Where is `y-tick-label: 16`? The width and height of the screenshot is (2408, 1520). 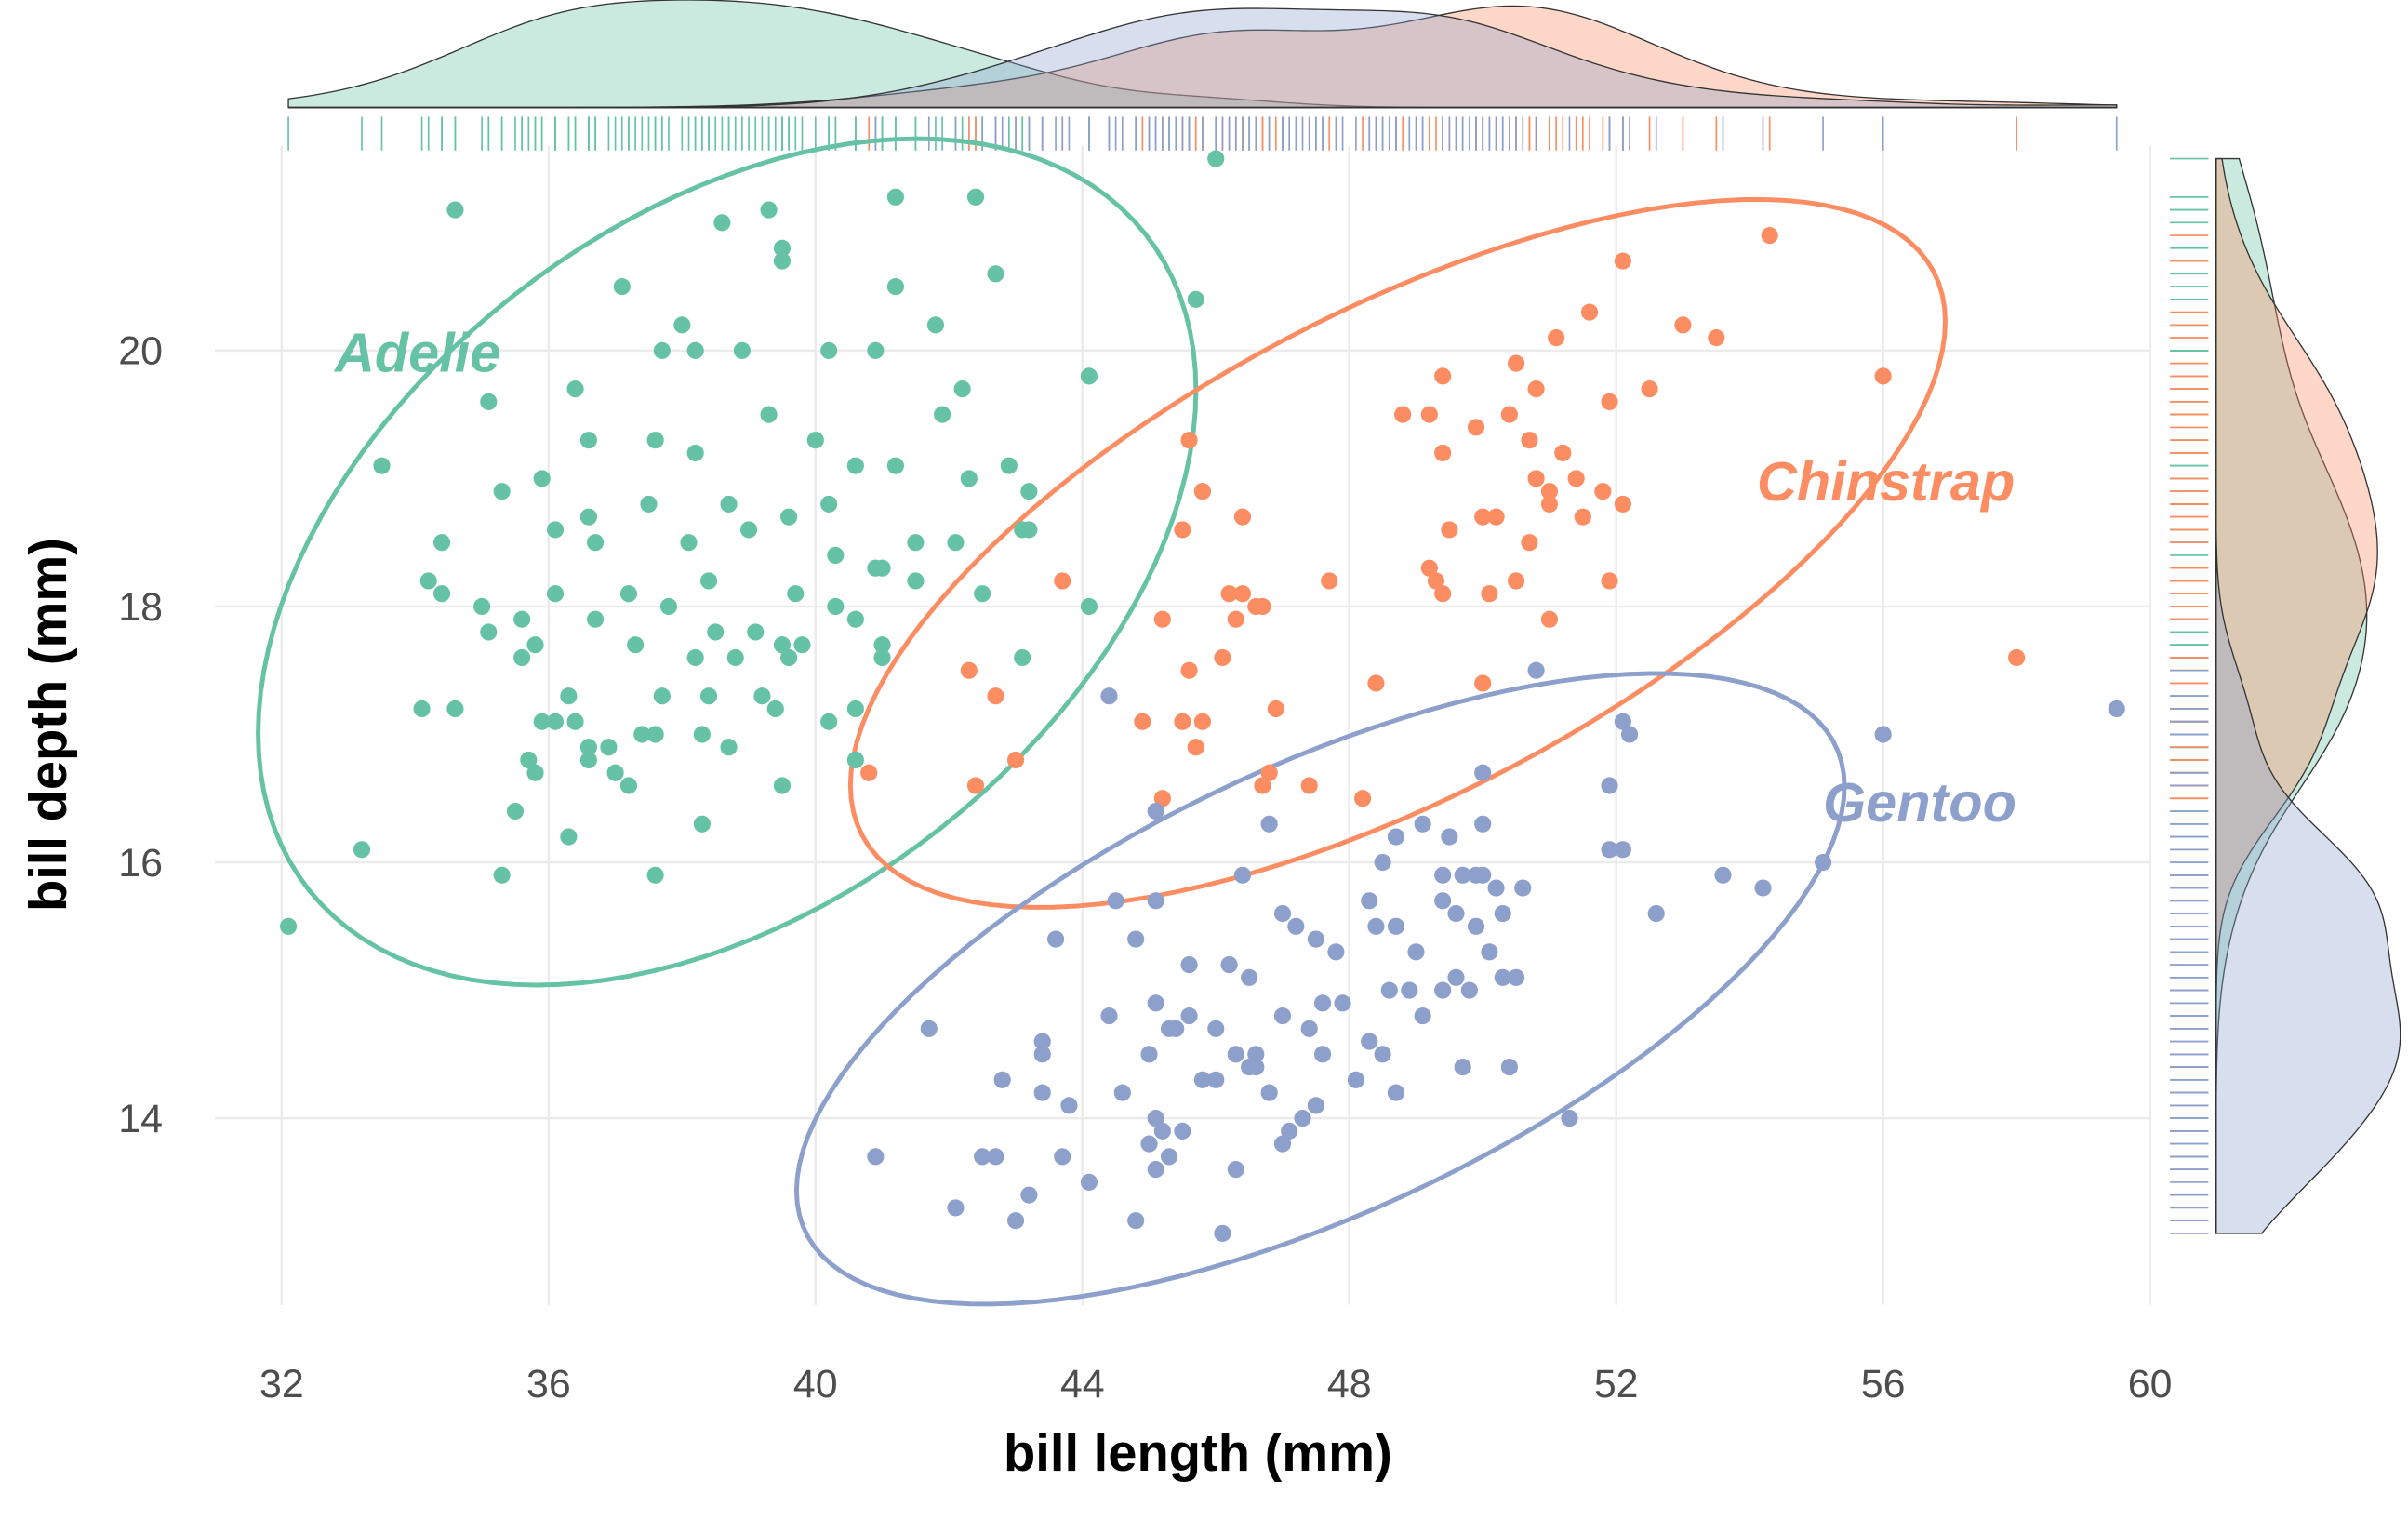
y-tick-label: 16 is located at coordinates (140, 863).